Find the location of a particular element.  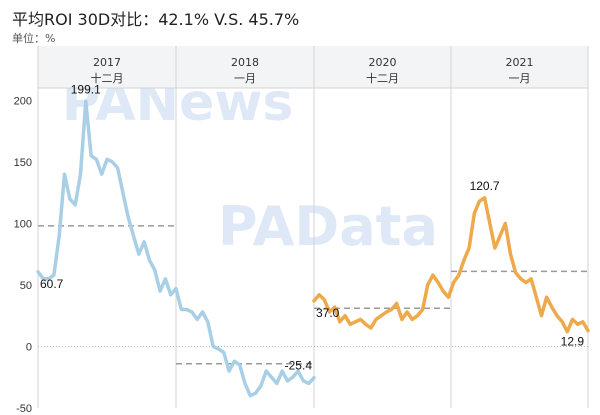

y-tick-label: 150 is located at coordinates (23, 163).